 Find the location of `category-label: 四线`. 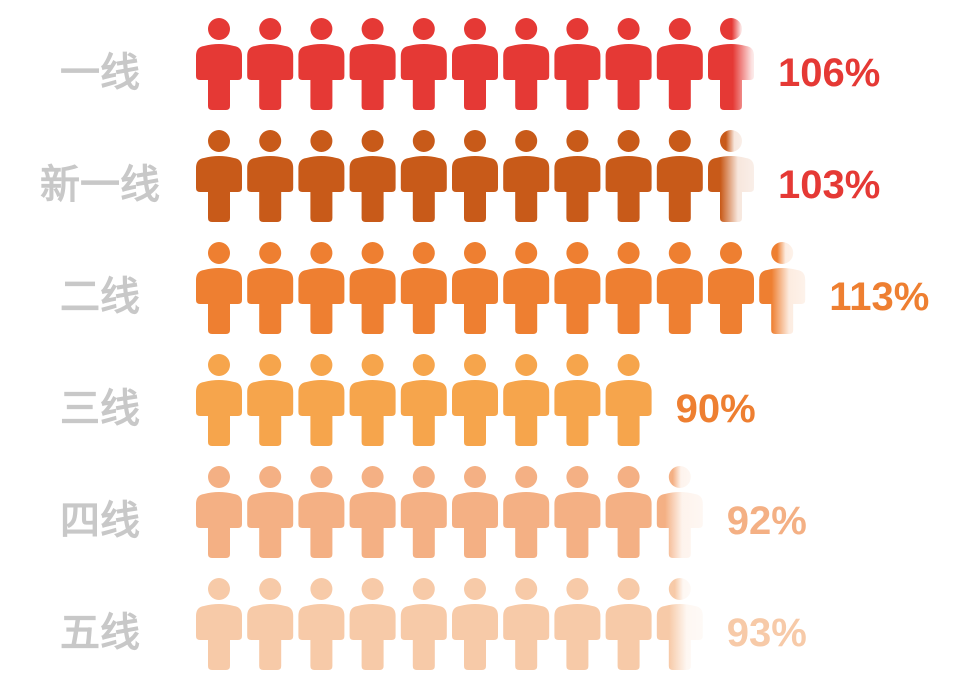

category-label: 四线 is located at coordinates (100, 521).